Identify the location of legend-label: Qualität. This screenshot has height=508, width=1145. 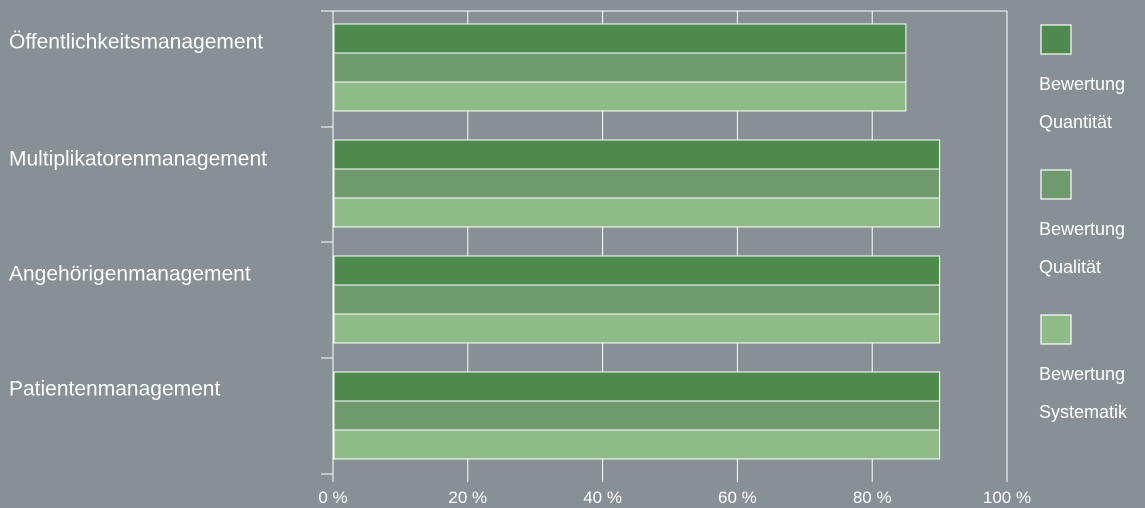
(1070, 267).